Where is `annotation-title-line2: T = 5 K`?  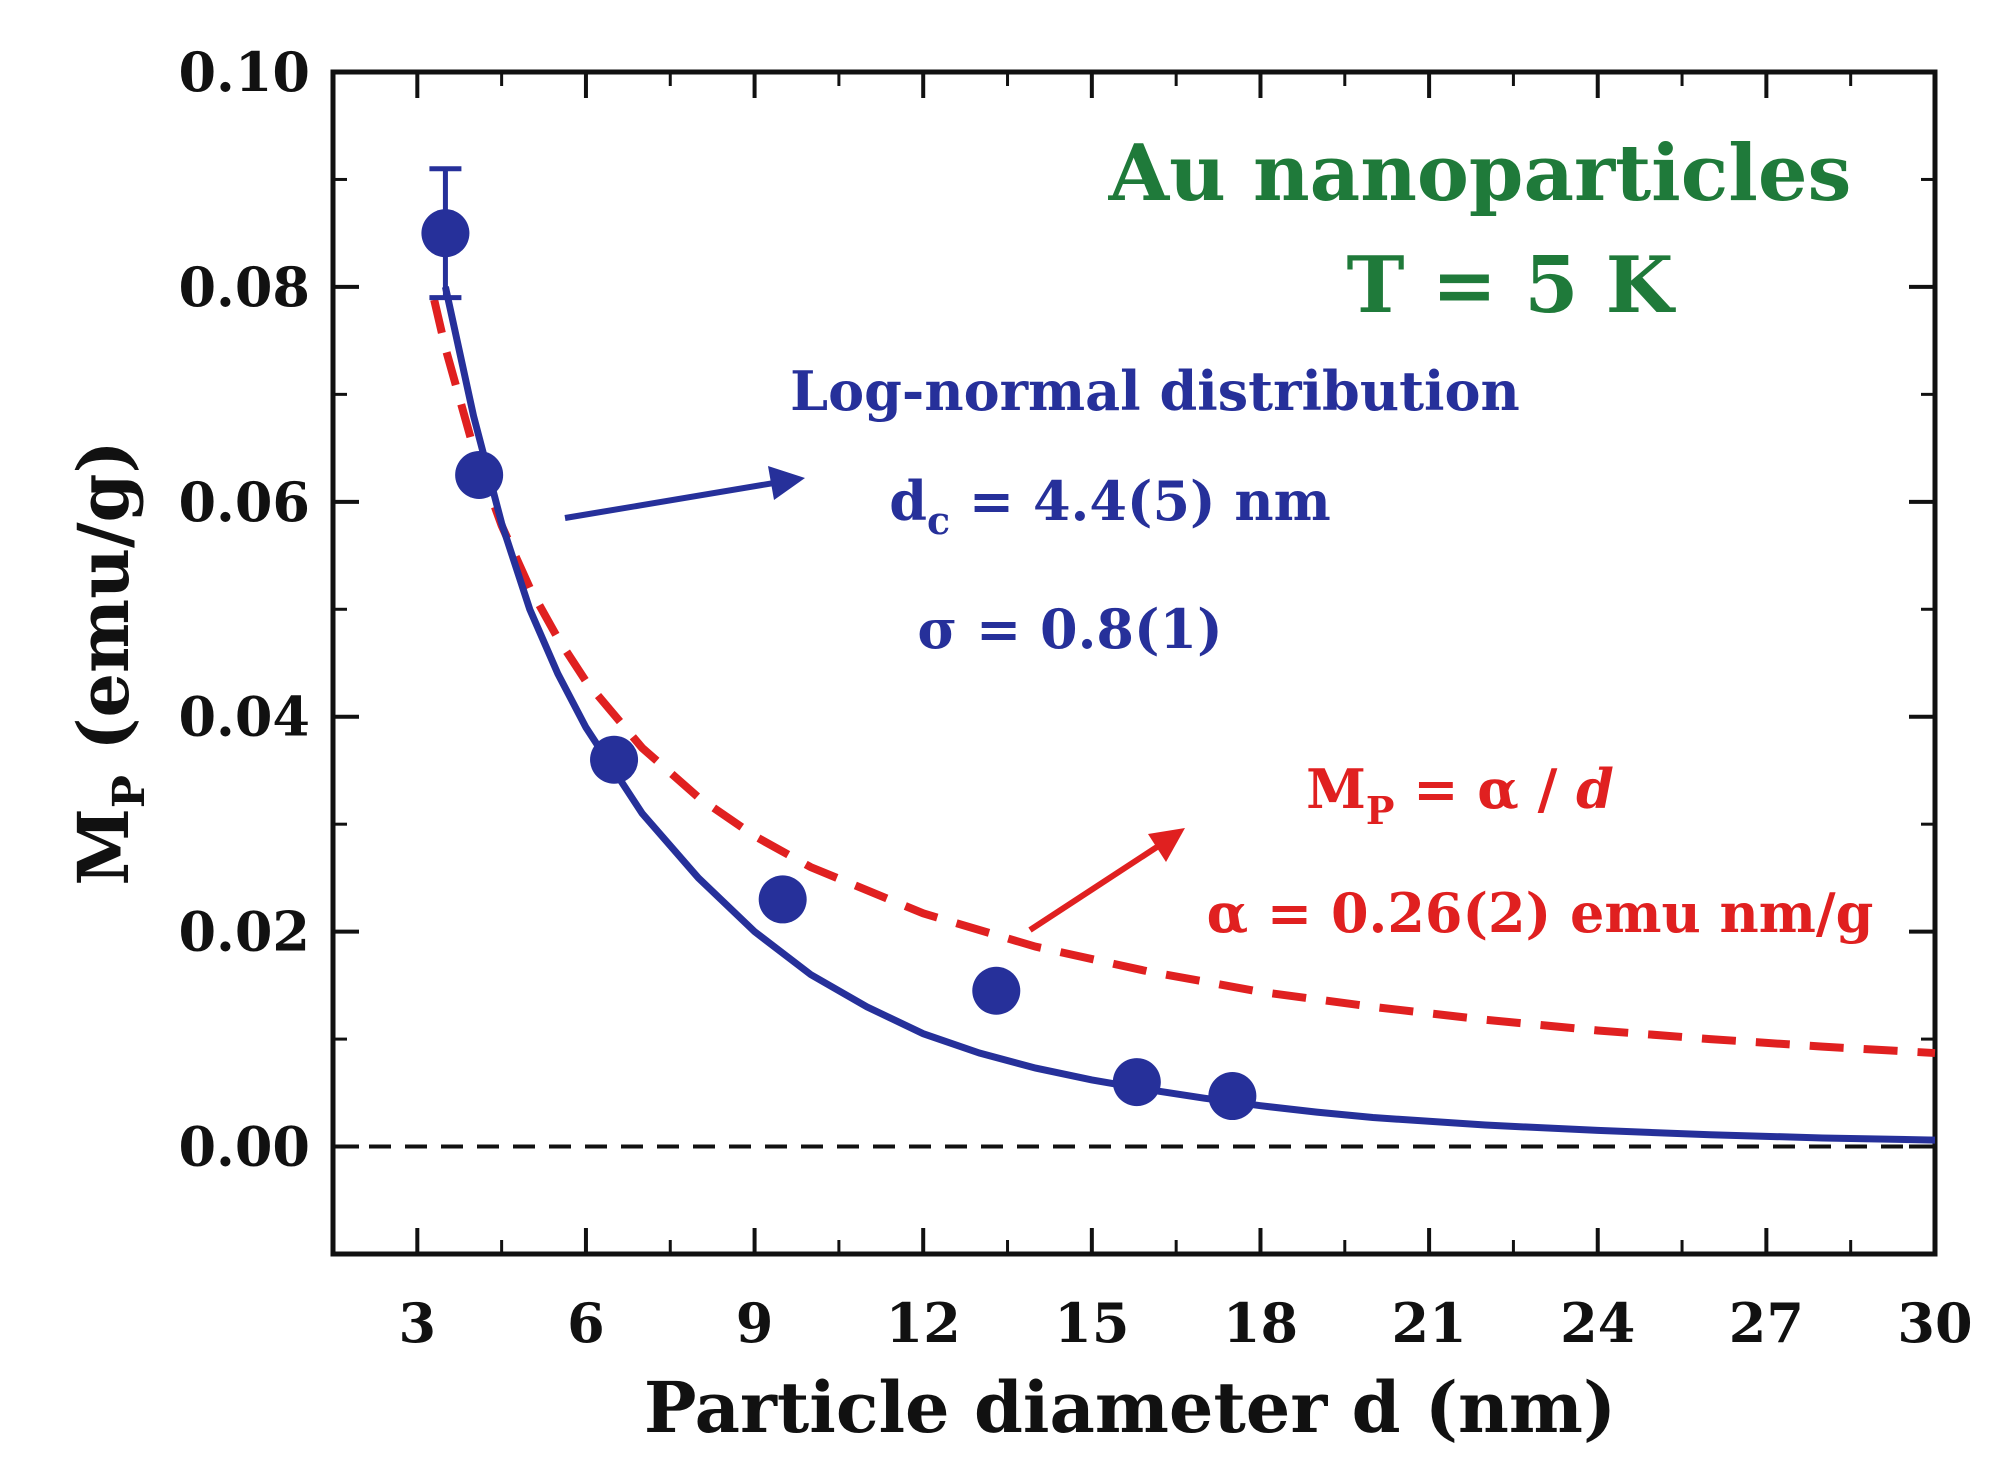
annotation-title-line2: T = 5 K is located at coordinates (1512, 285).